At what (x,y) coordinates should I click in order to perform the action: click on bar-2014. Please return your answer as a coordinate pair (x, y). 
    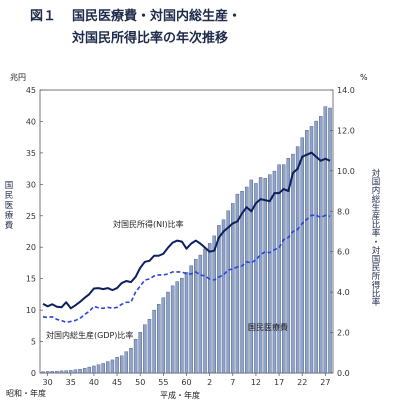
    Looking at the image, I should click on (321, 245).